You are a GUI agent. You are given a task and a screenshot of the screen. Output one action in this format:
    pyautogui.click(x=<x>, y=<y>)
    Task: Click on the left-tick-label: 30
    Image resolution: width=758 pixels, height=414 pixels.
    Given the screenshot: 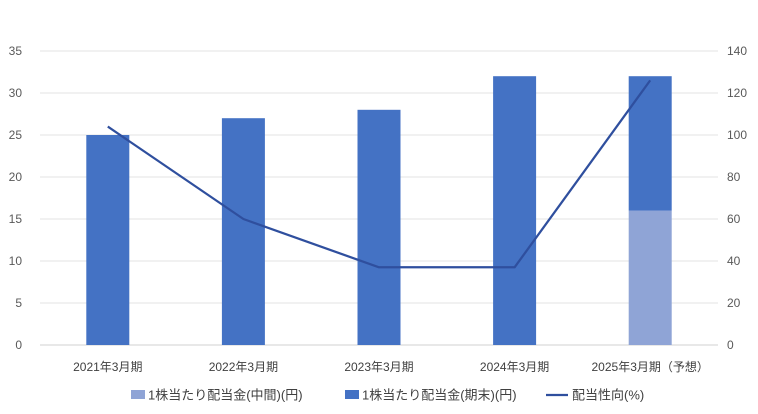 What is the action you would take?
    pyautogui.click(x=16, y=93)
    